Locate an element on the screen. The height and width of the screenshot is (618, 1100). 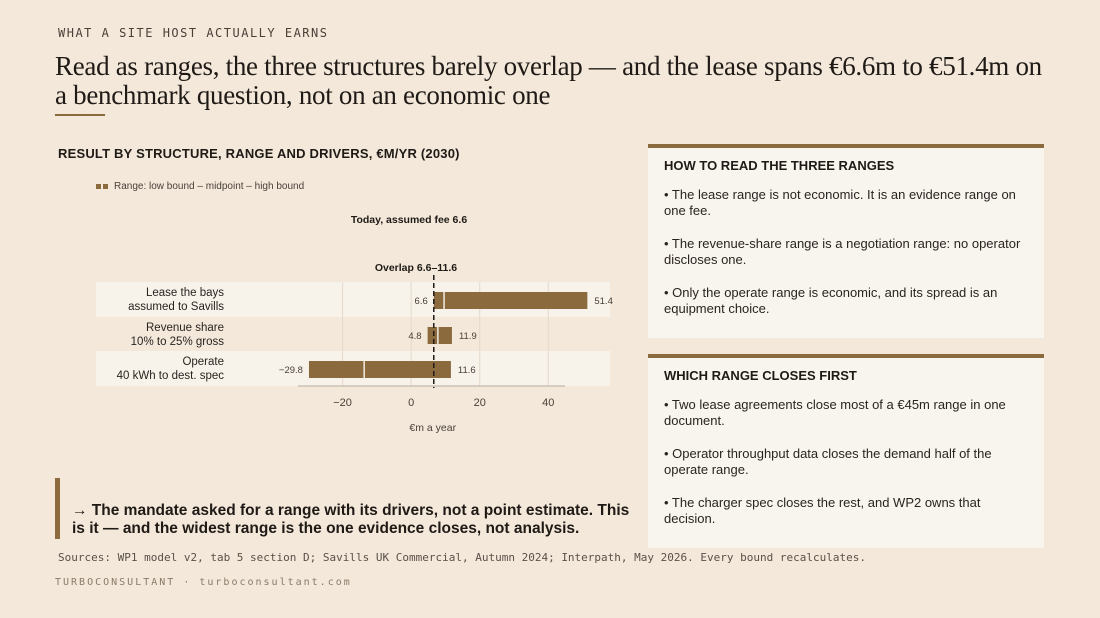
high-bound-label: 51.4 is located at coordinates (603, 301).